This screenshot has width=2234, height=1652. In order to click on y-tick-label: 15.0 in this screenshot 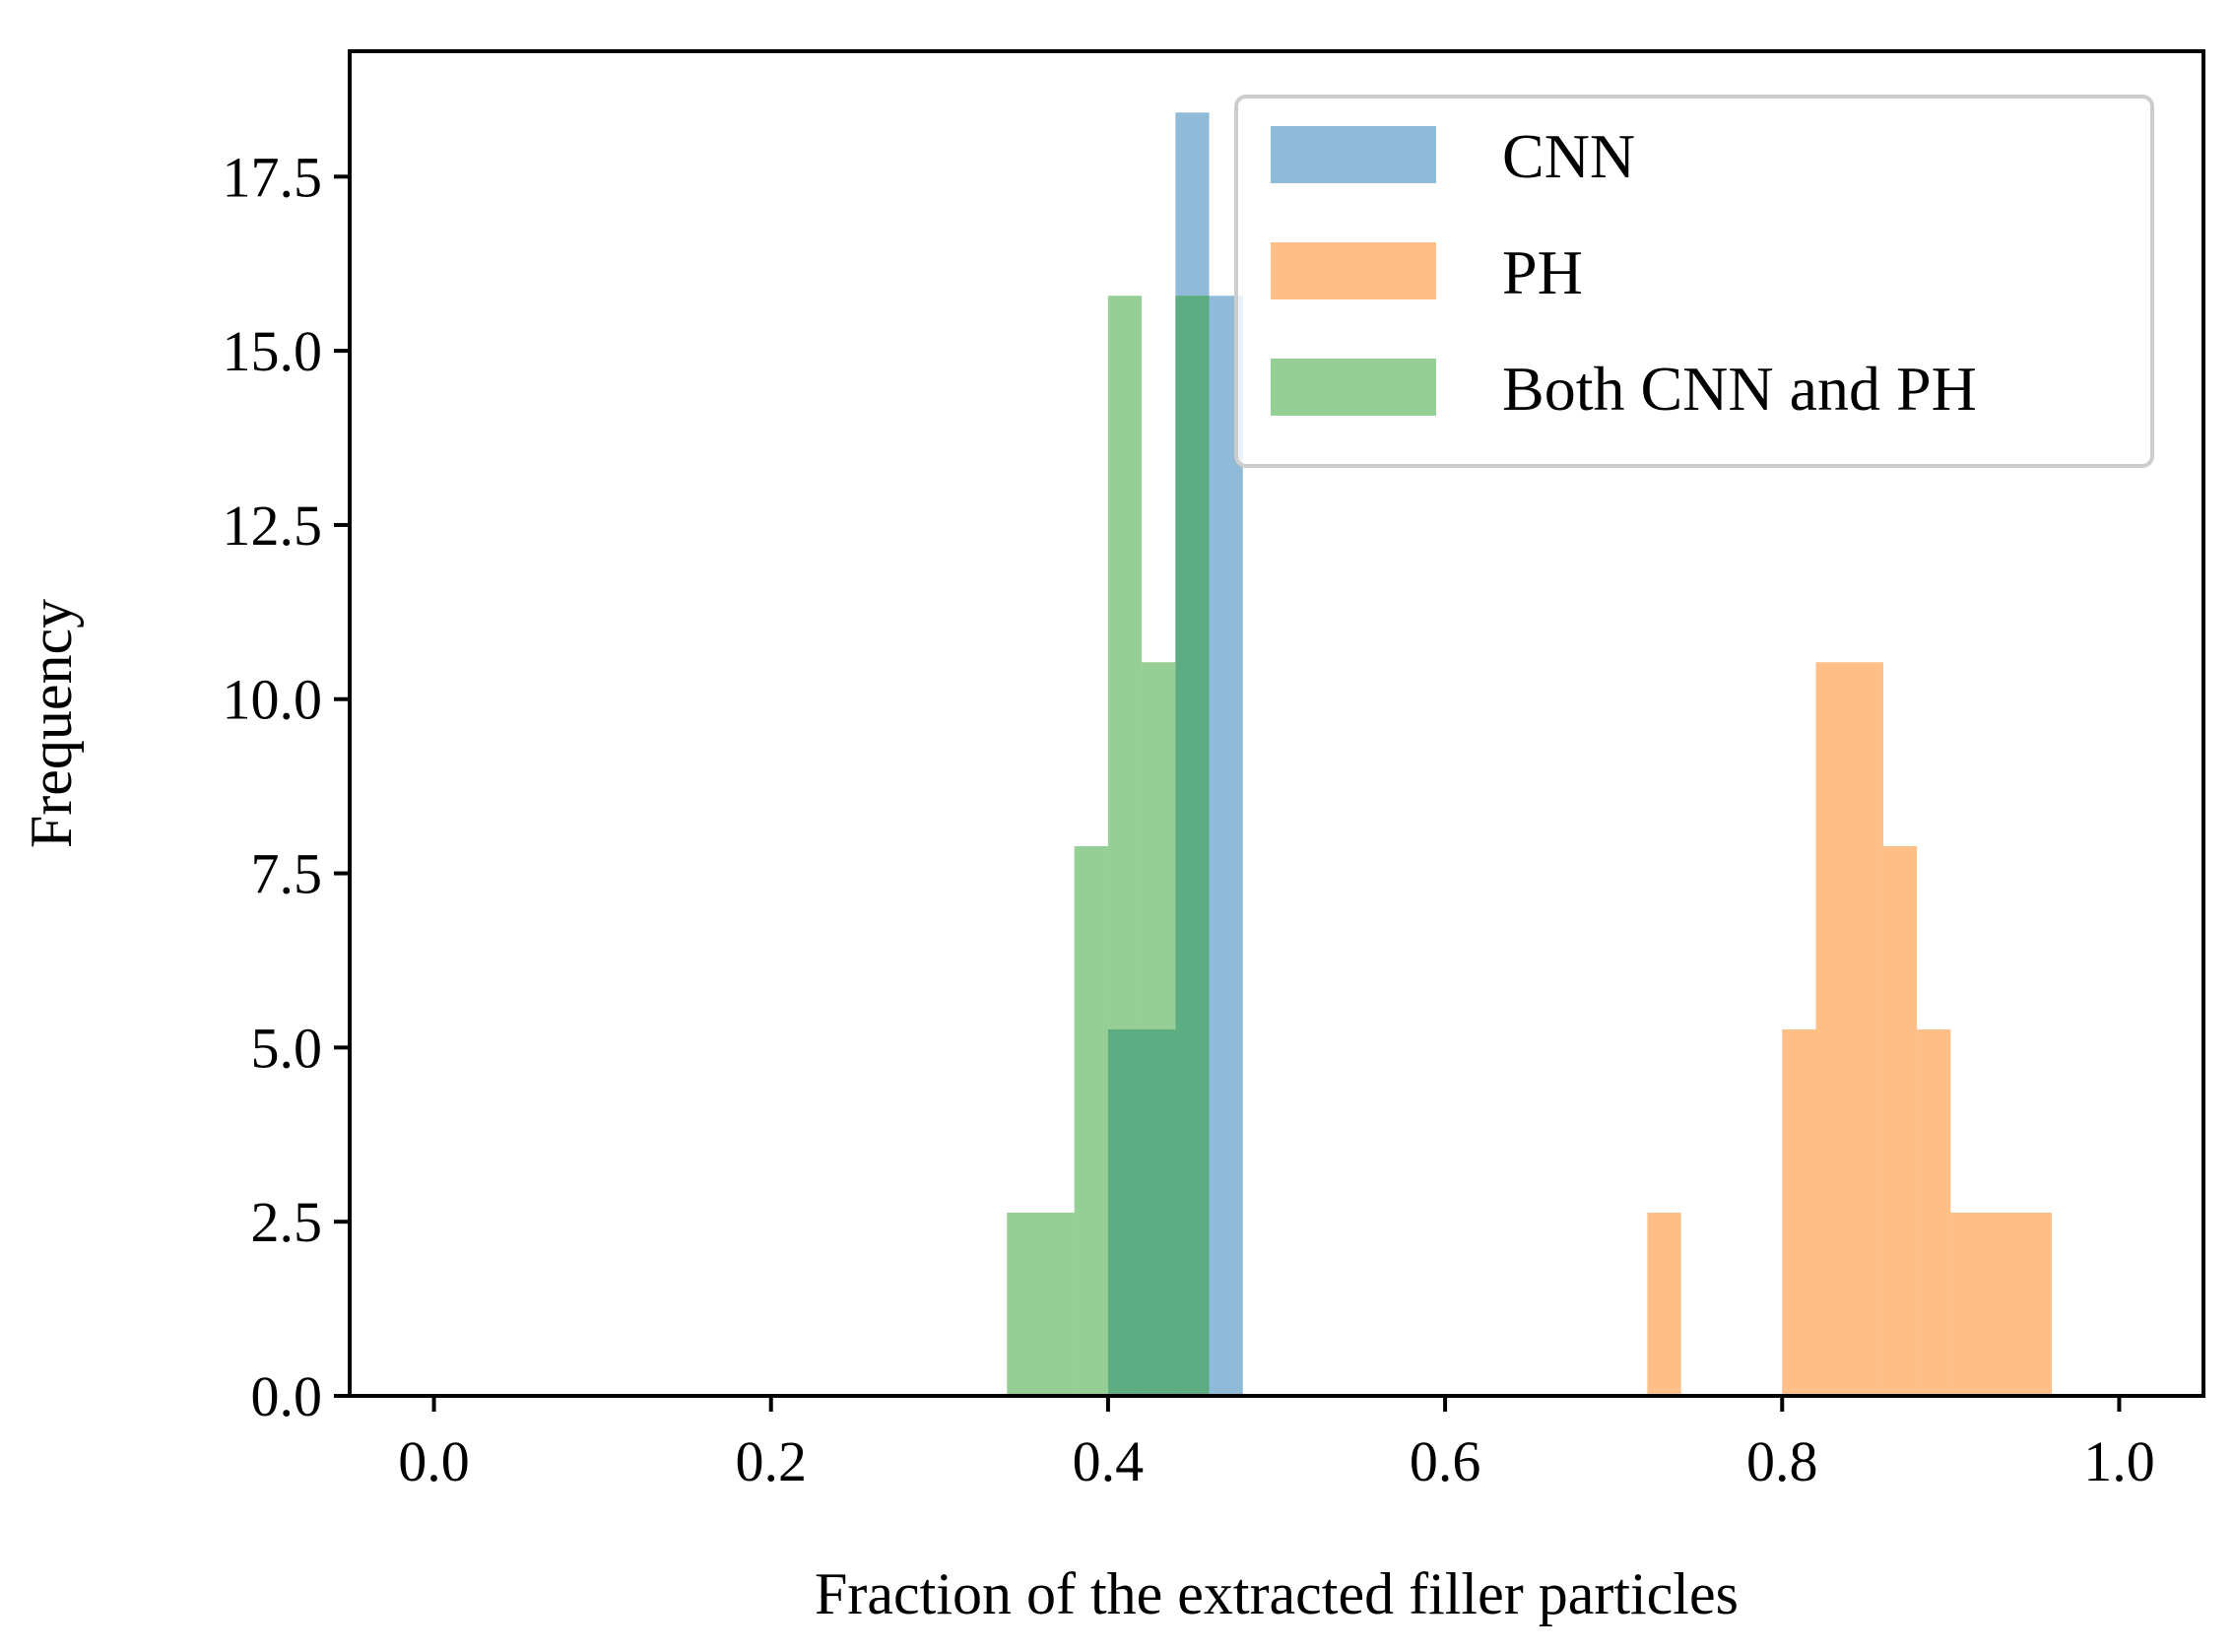, I will do `click(273, 351)`.